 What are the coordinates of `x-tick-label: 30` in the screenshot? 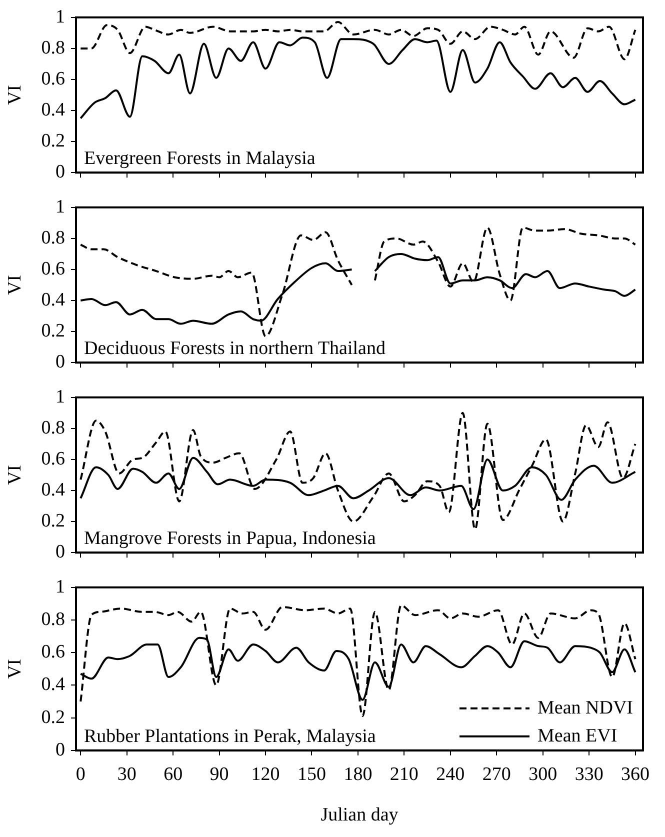 It's located at (126, 774).